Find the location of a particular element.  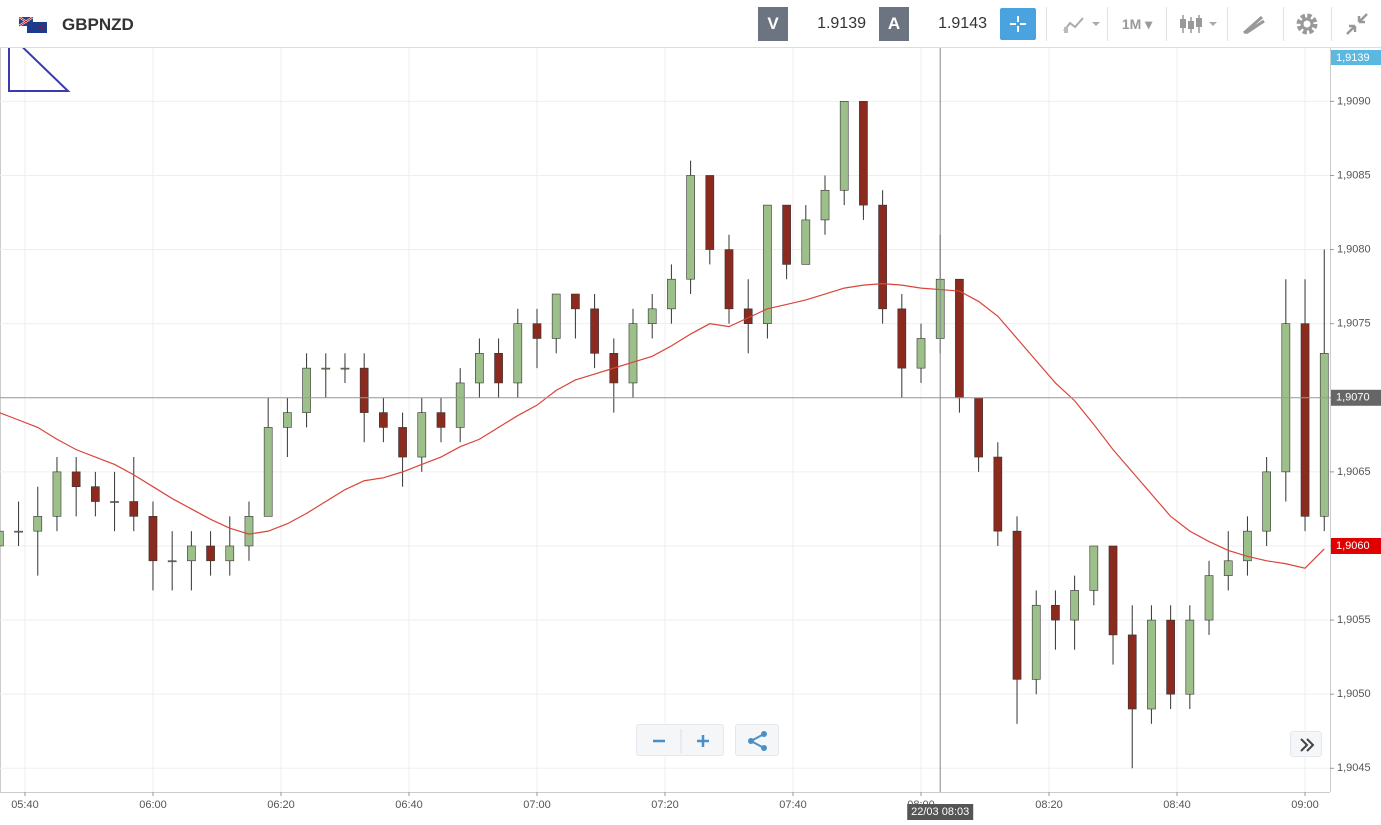

ask-badge: A is located at coordinates (894, 24).